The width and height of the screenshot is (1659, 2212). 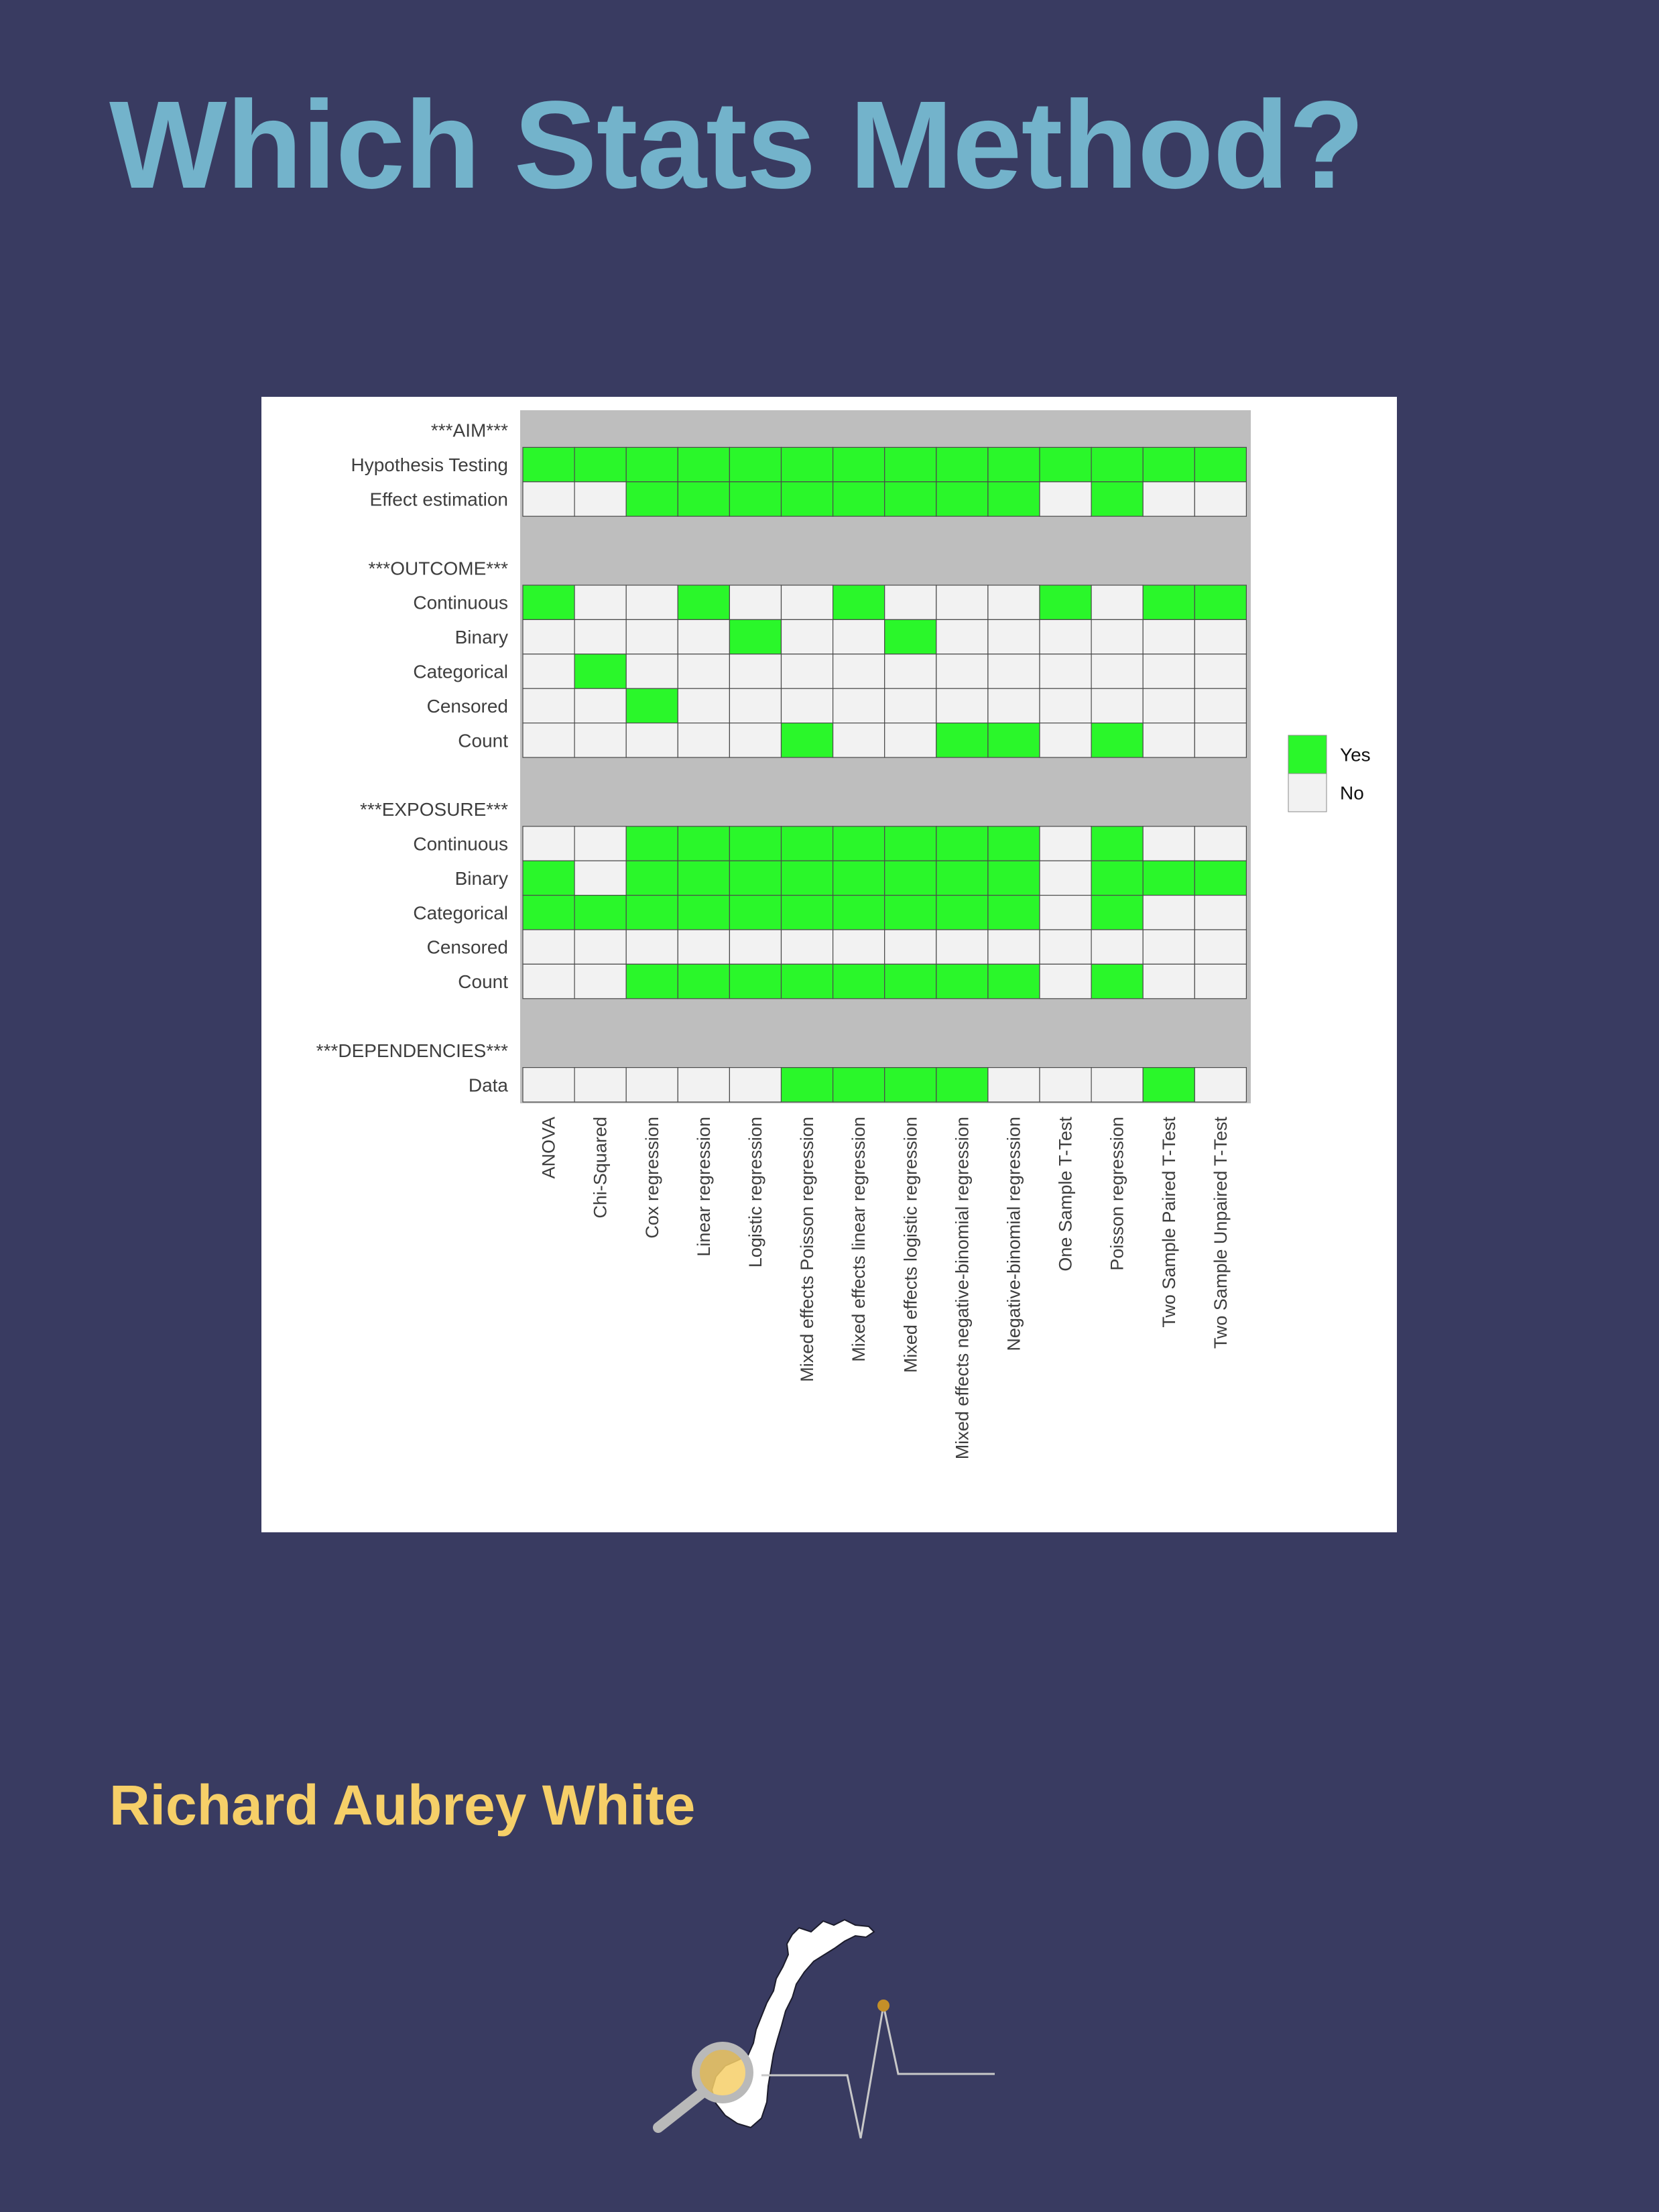 What do you see at coordinates (652, 1178) in the screenshot?
I see `column-label: Cox regression` at bounding box center [652, 1178].